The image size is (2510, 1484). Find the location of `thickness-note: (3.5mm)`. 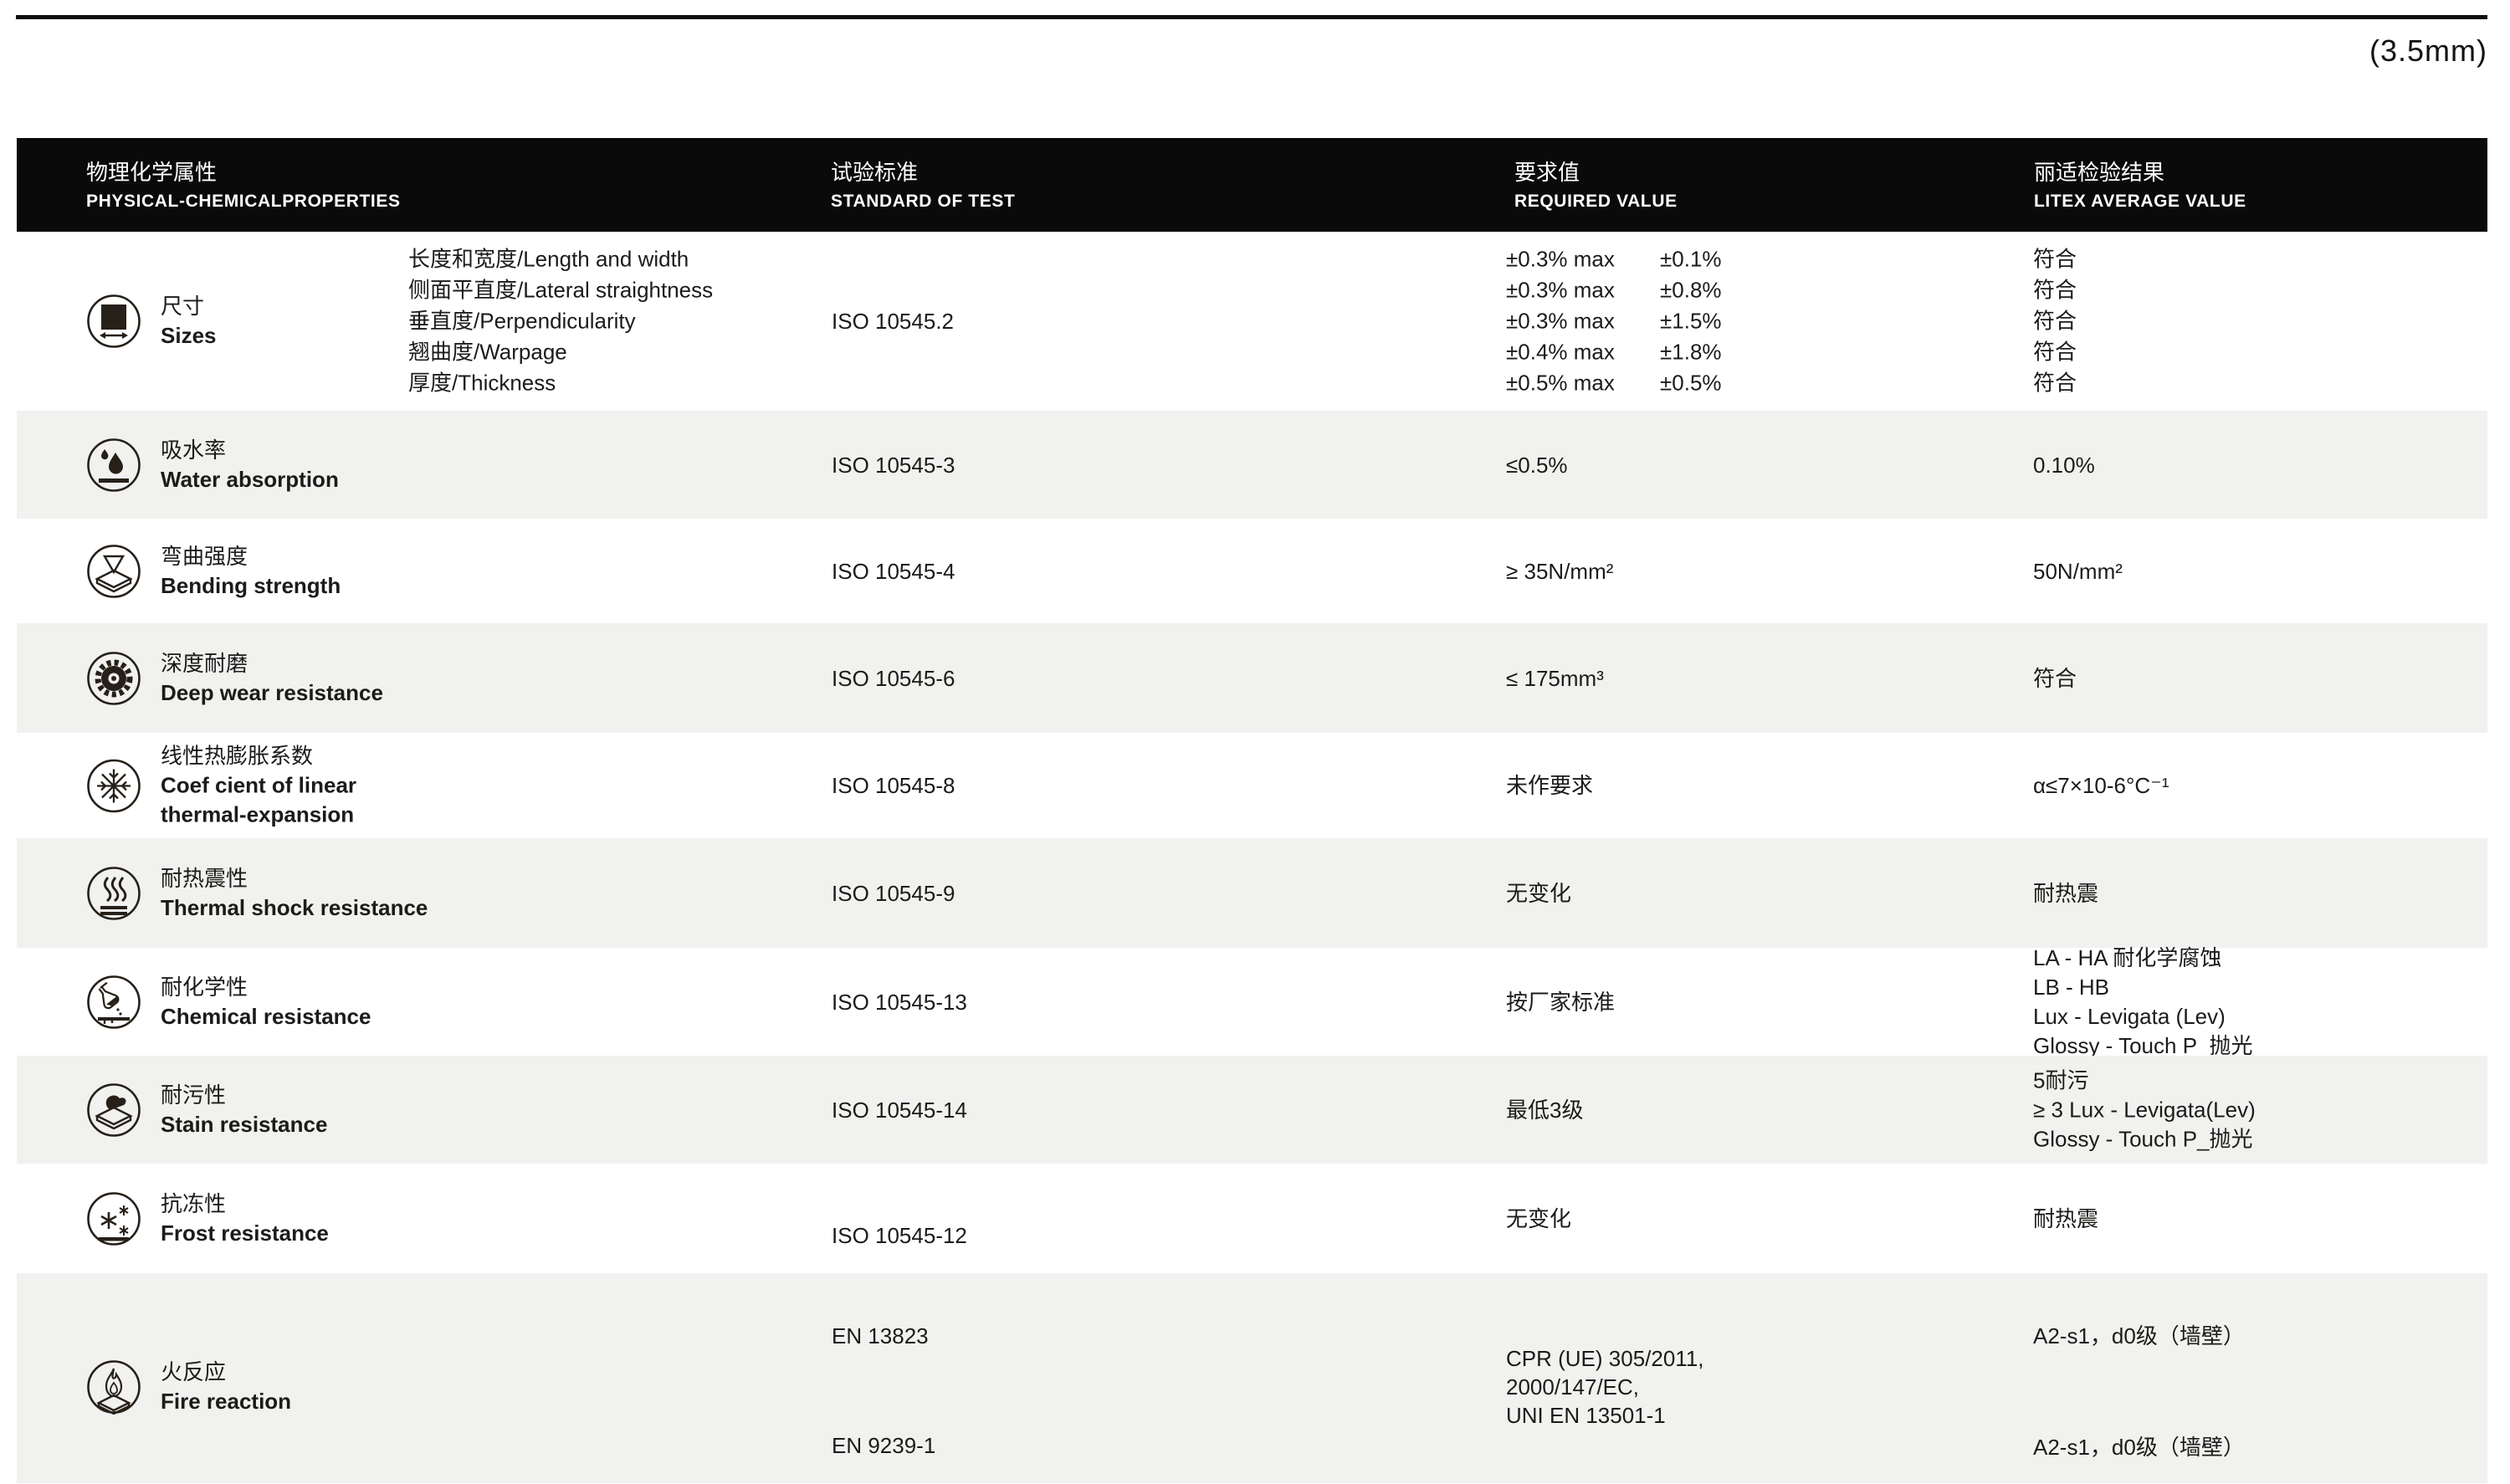

thickness-note: (3.5mm) is located at coordinates (2428, 50).